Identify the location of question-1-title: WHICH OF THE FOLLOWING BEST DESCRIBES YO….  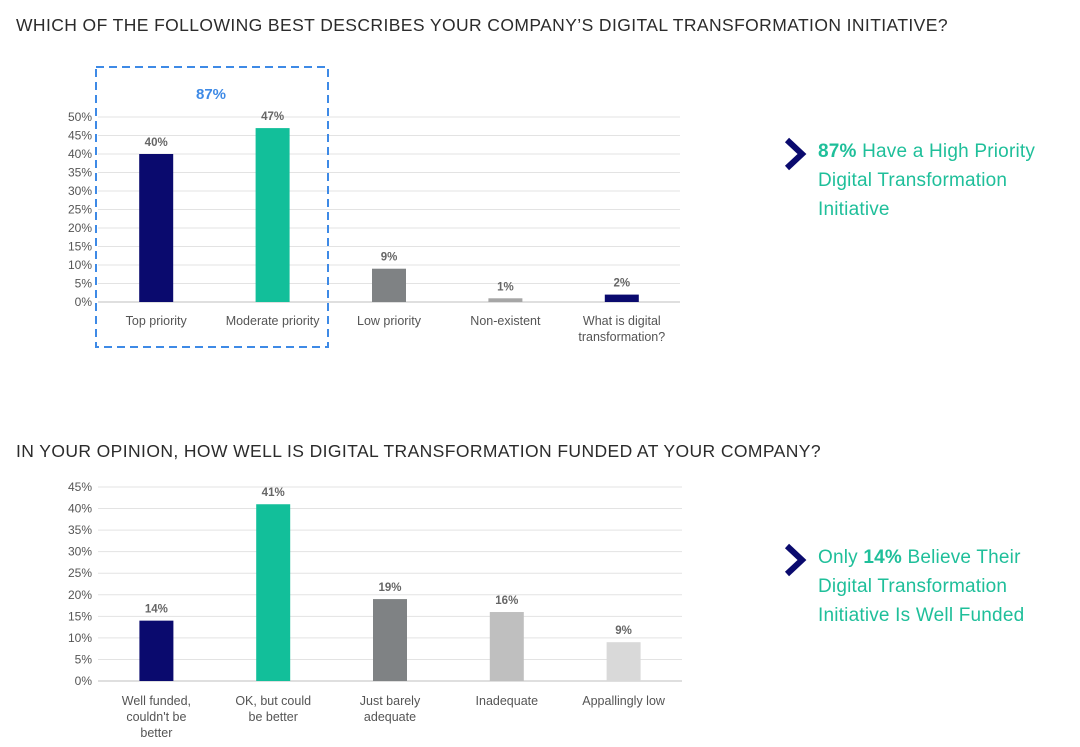
(482, 25).